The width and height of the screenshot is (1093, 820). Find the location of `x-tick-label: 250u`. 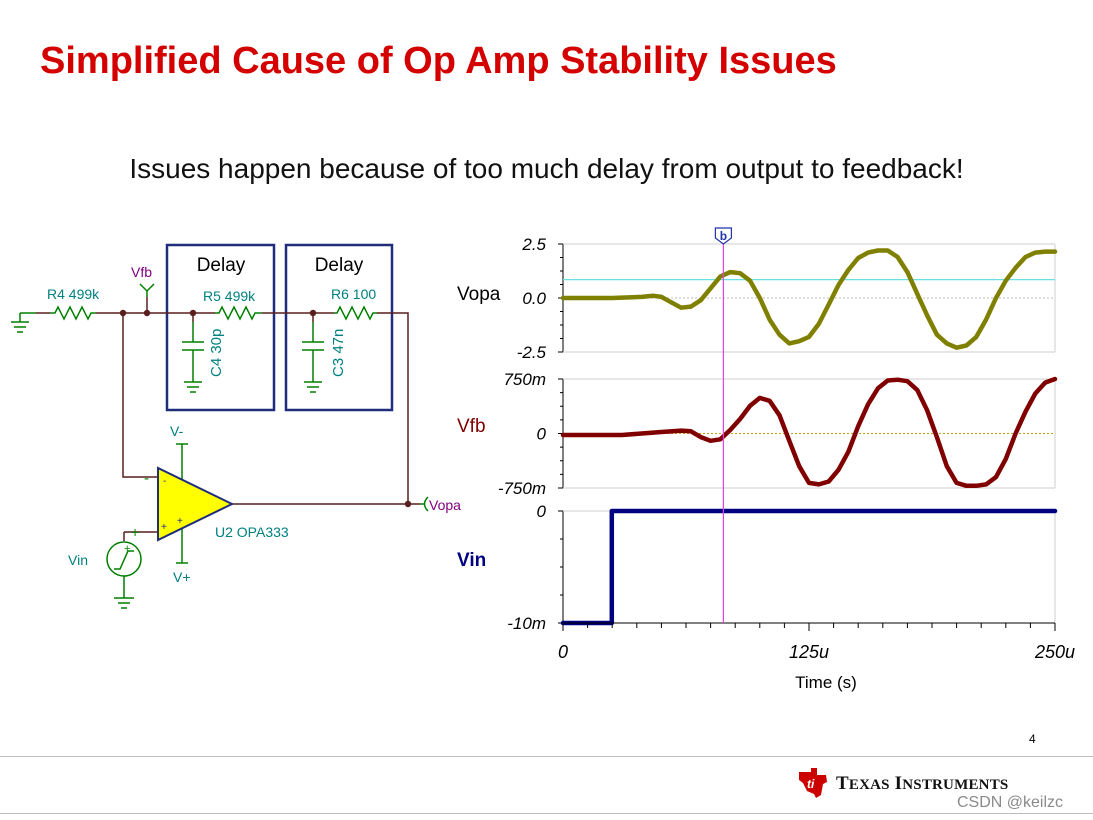

x-tick-label: 250u is located at coordinates (1054, 652).